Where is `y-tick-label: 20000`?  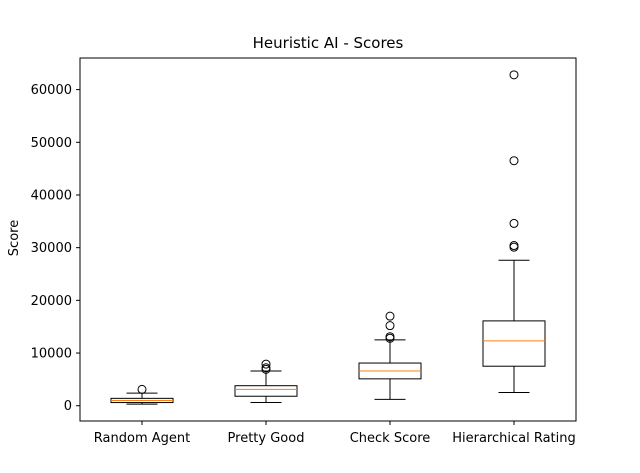 y-tick-label: 20000 is located at coordinates (51, 301).